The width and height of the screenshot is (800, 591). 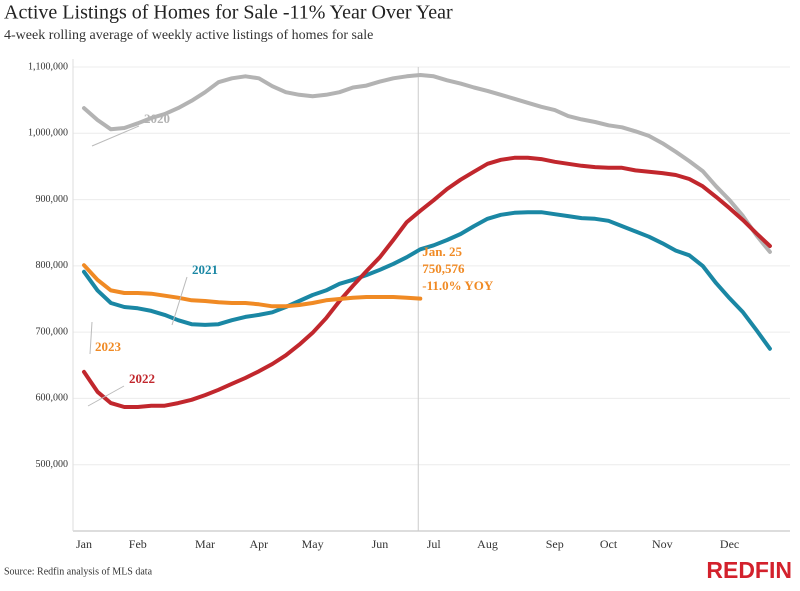 What do you see at coordinates (487, 544) in the screenshot?
I see `x-tick-label: Aug` at bounding box center [487, 544].